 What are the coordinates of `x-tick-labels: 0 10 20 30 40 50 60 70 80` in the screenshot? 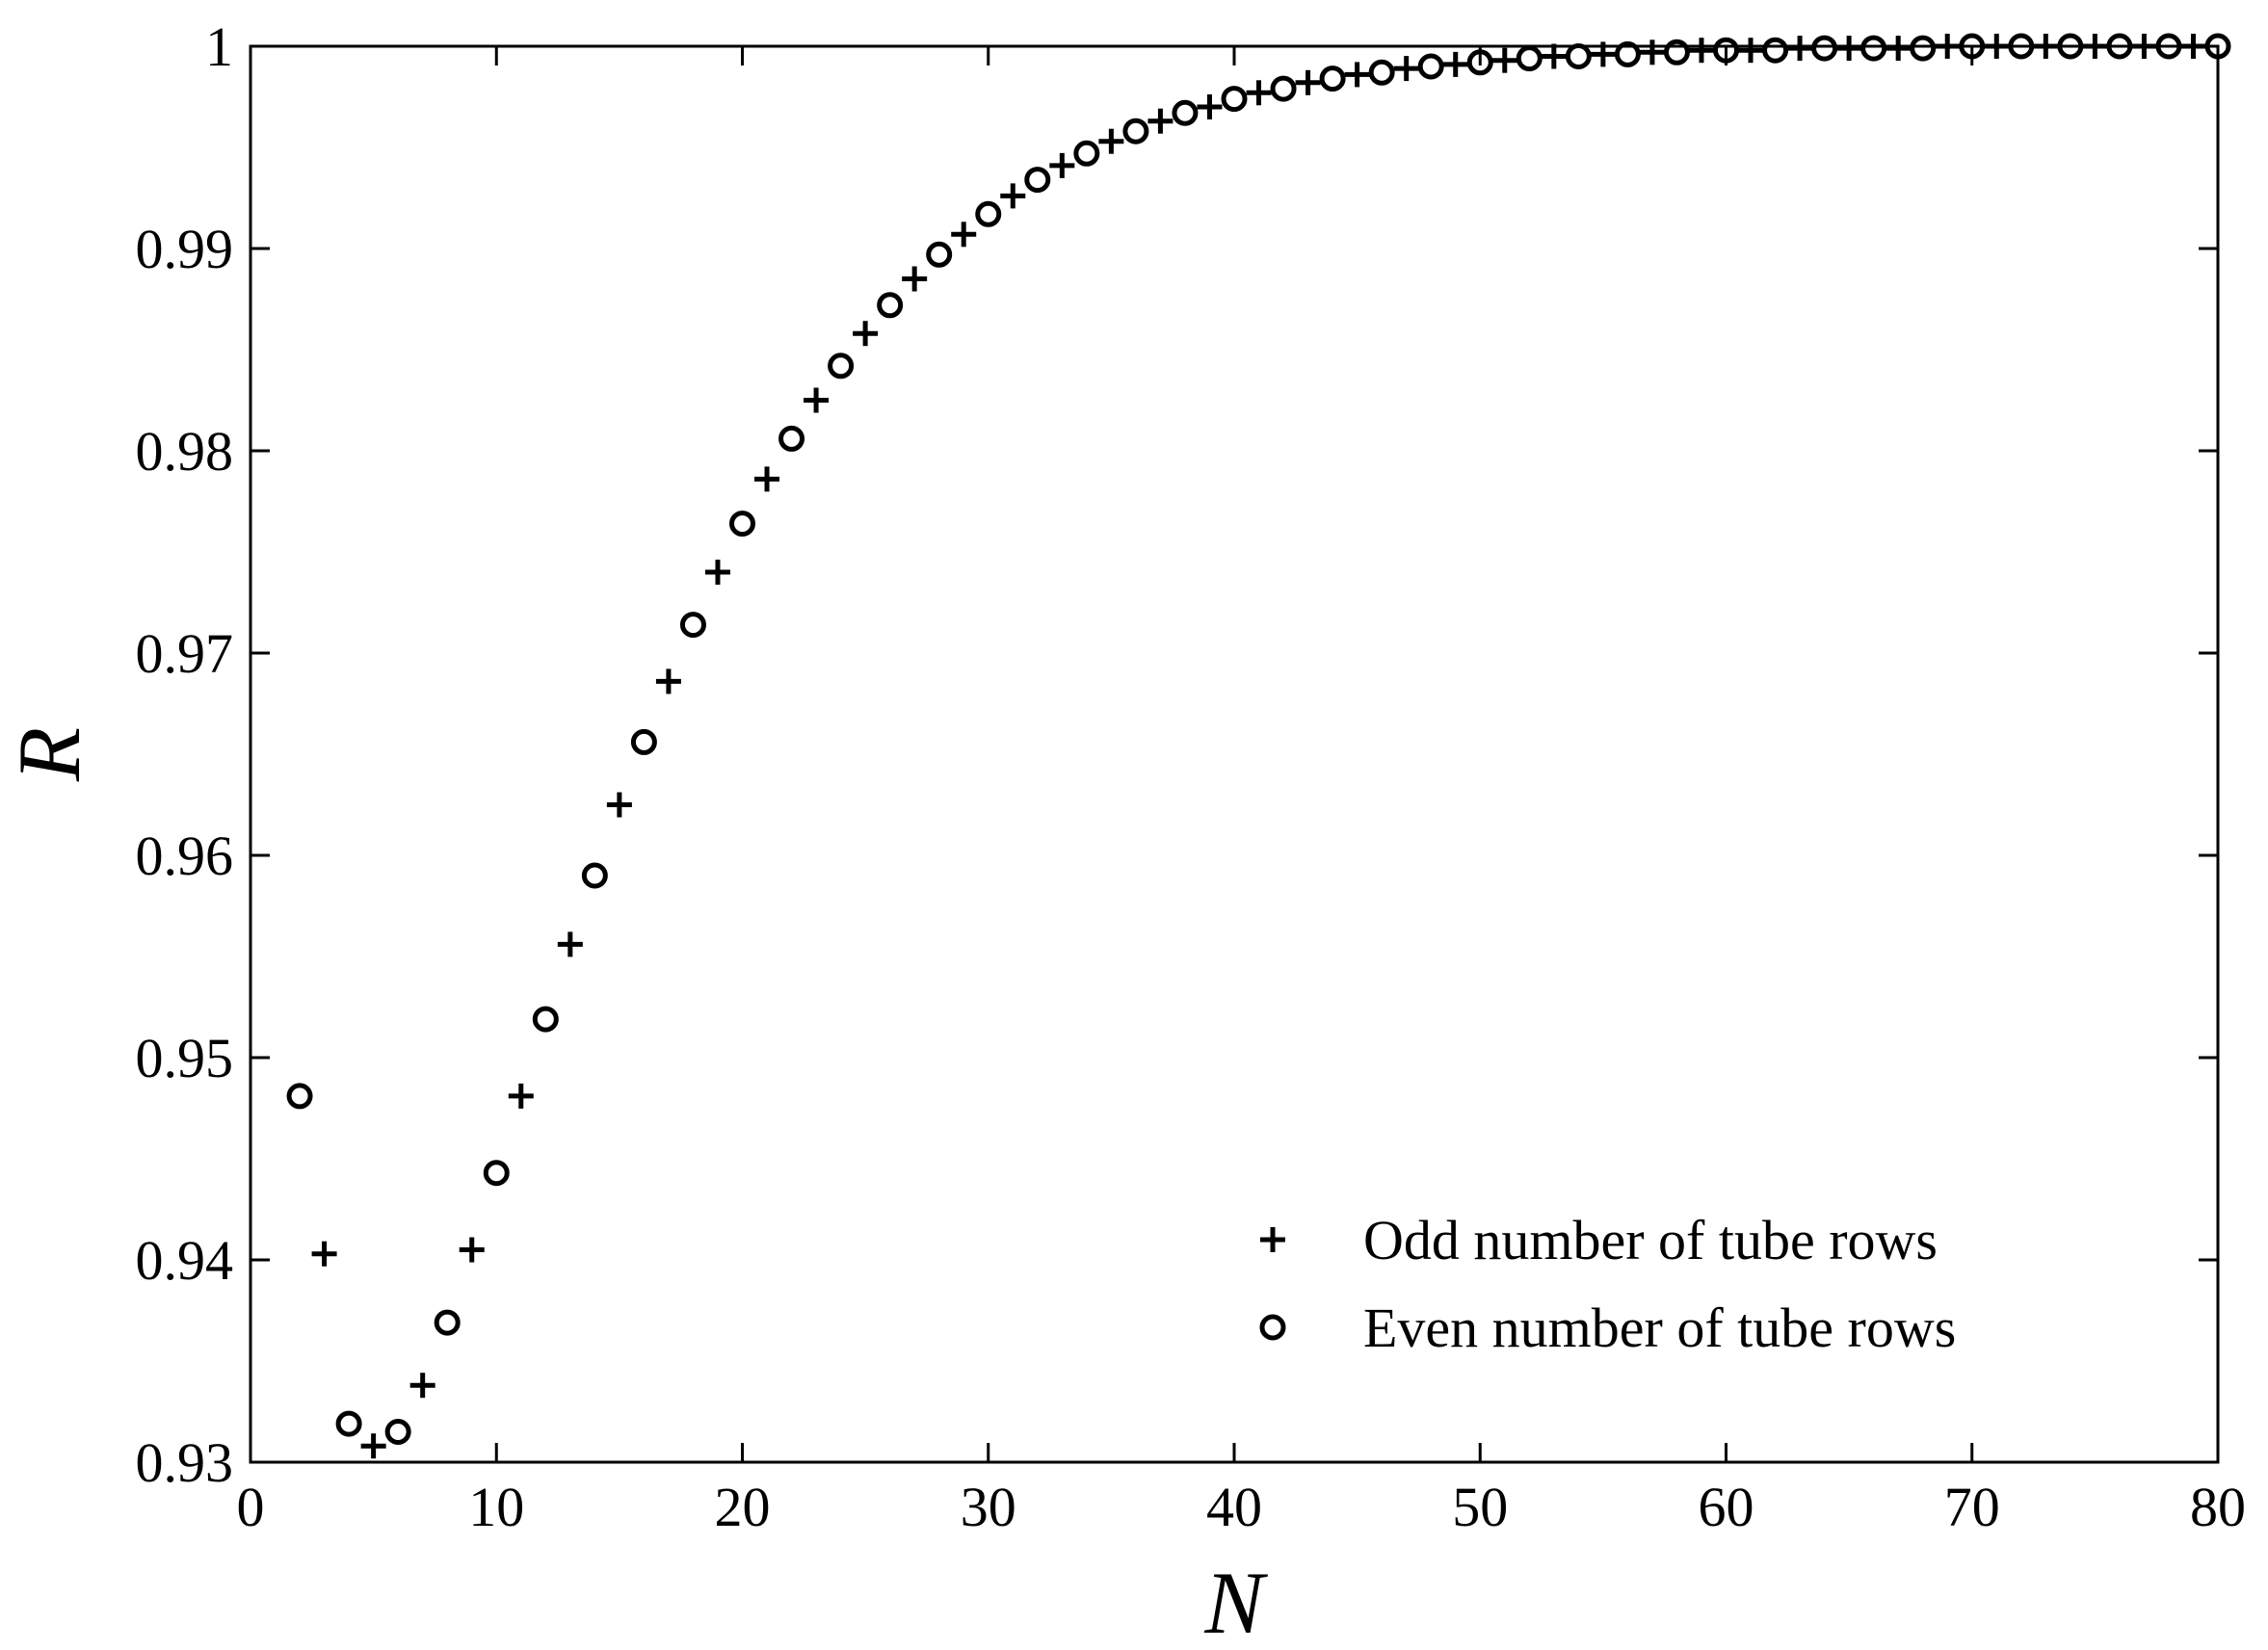 It's located at (1242, 1507).